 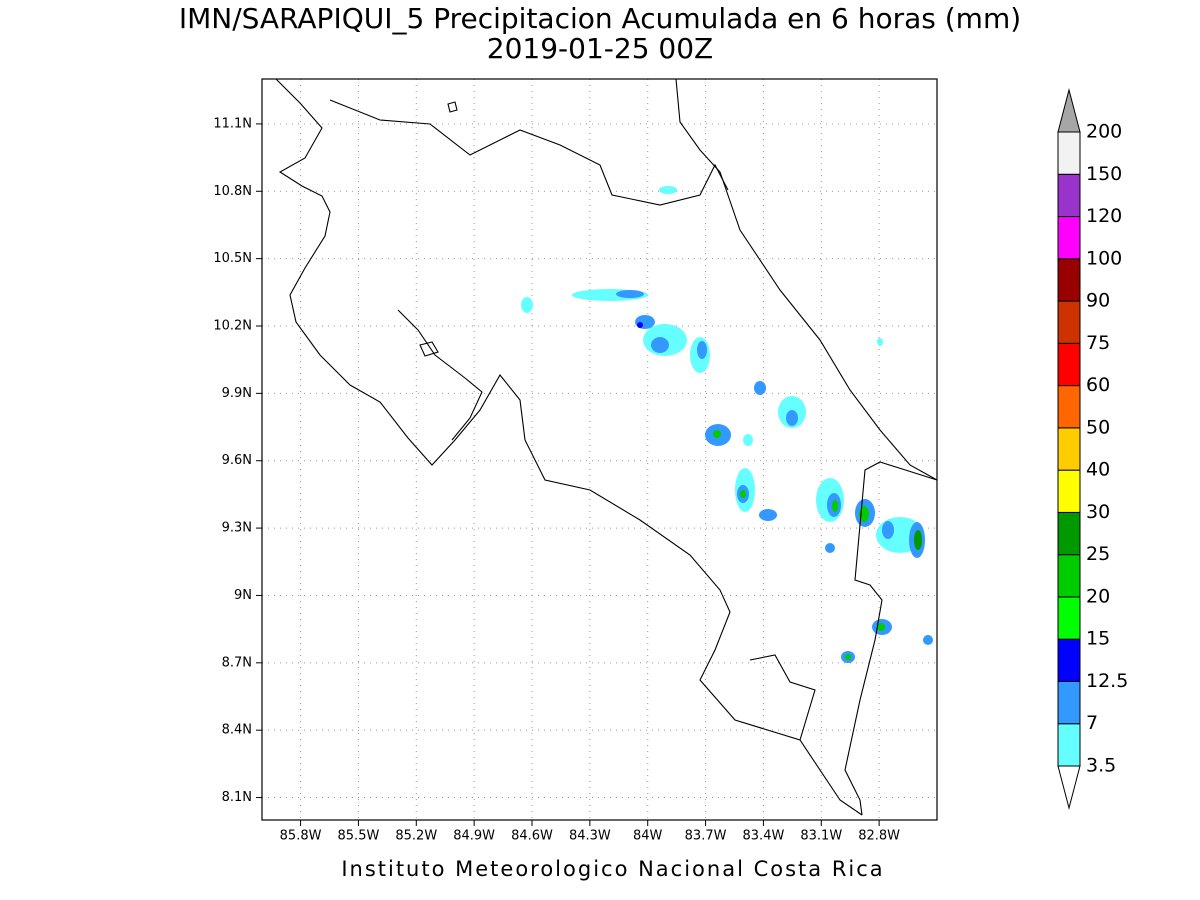 What do you see at coordinates (1101, 766) in the screenshot?
I see `colorbar-label: 3.5` at bounding box center [1101, 766].